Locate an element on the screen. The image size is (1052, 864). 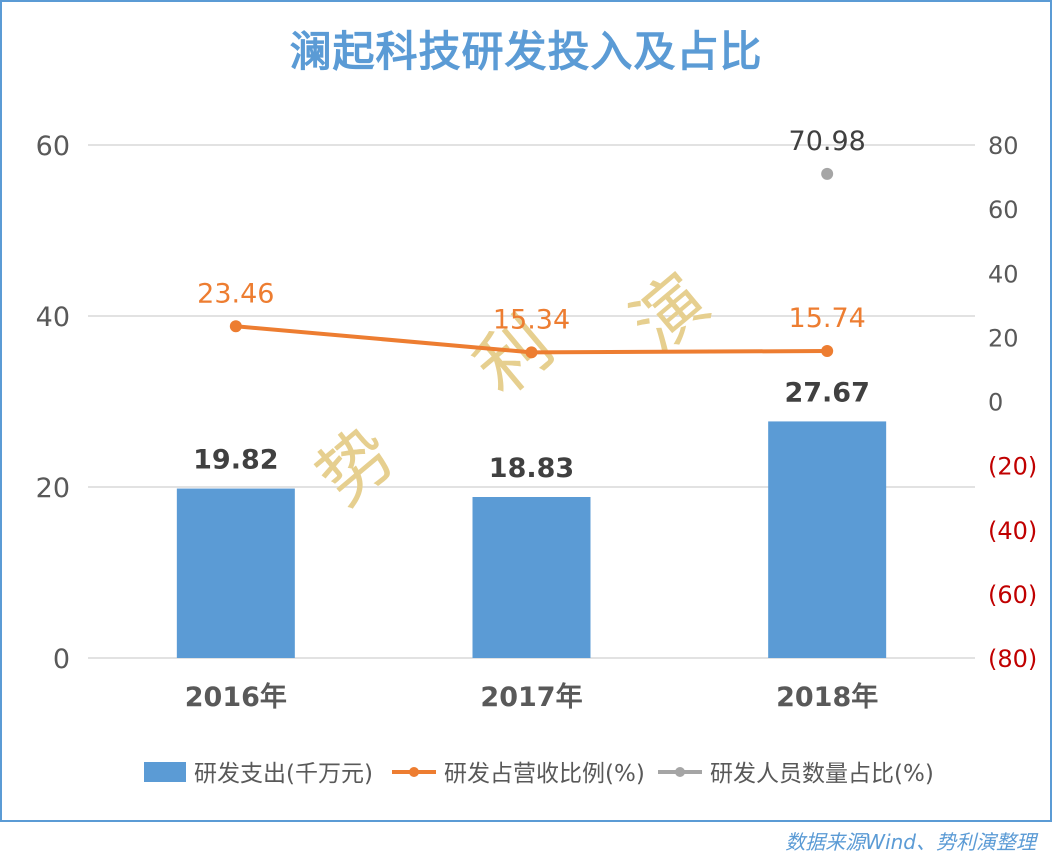
left-axis-tick: 40 is located at coordinates (53, 317).